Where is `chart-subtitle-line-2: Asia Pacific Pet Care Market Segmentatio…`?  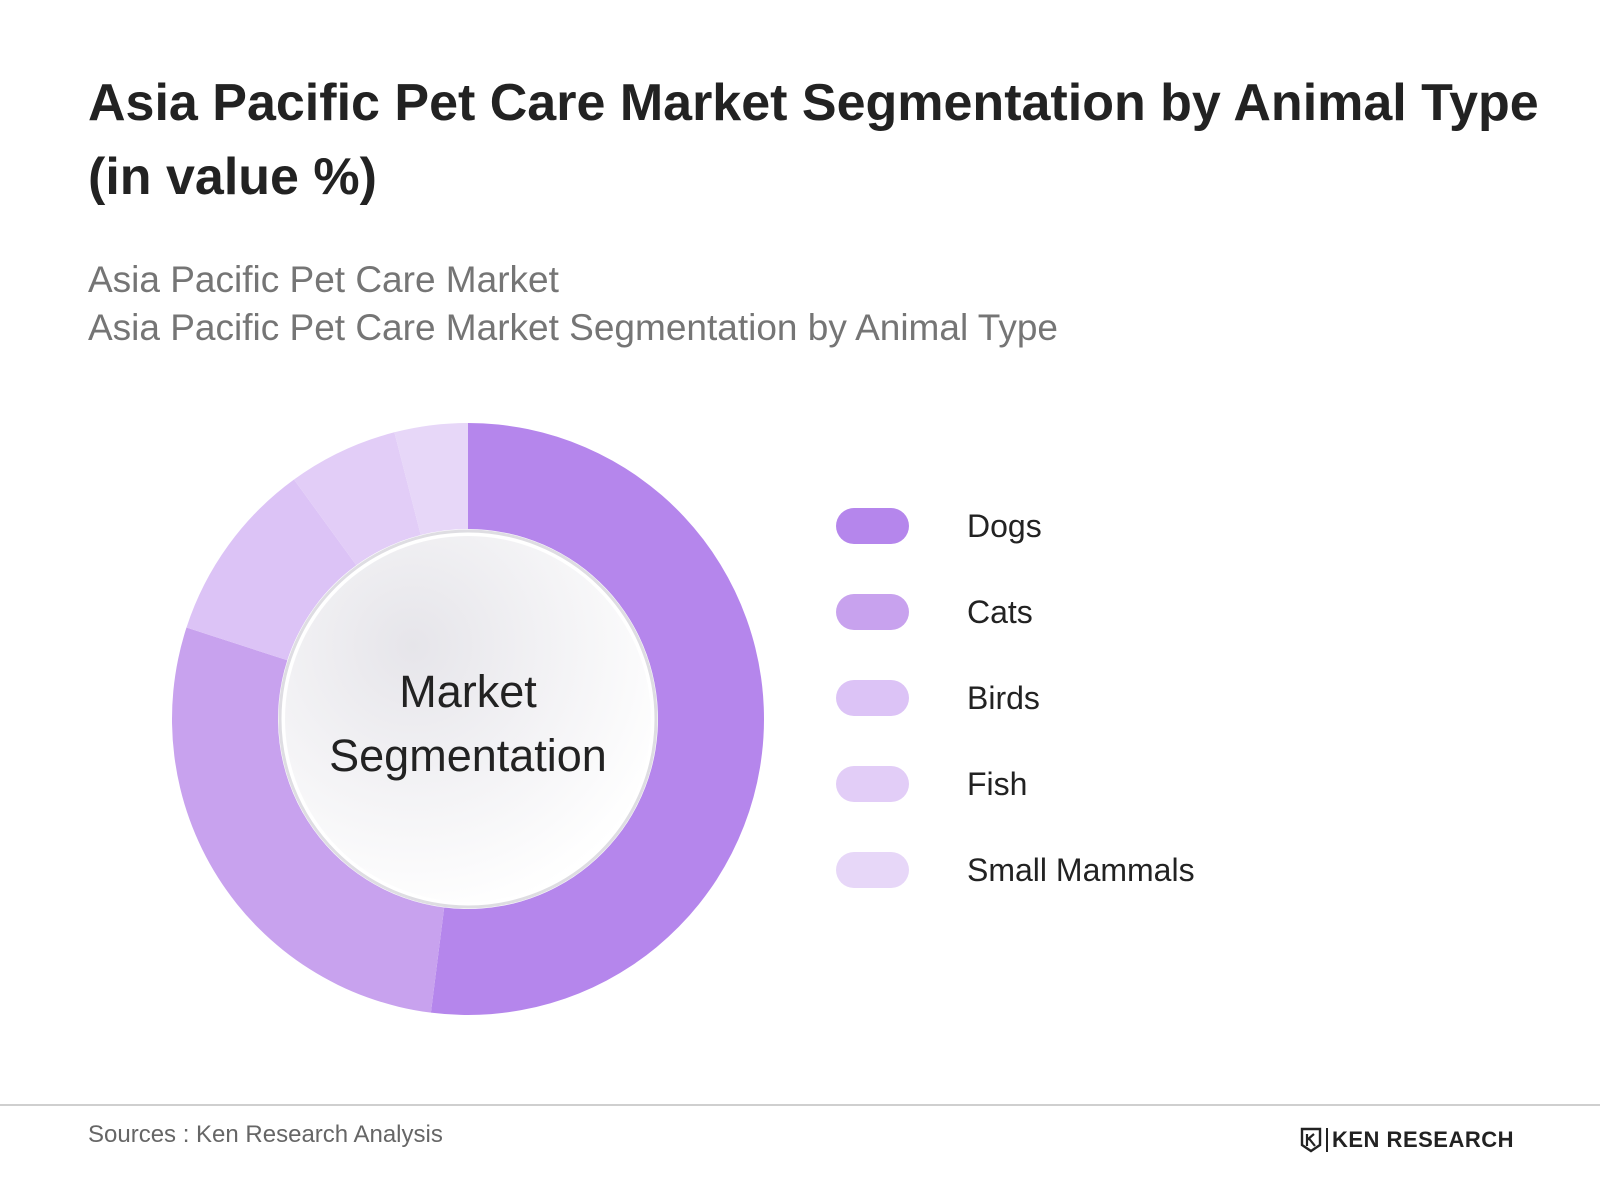 chart-subtitle-line-2: Asia Pacific Pet Care Market Segmentatio… is located at coordinates (573, 327).